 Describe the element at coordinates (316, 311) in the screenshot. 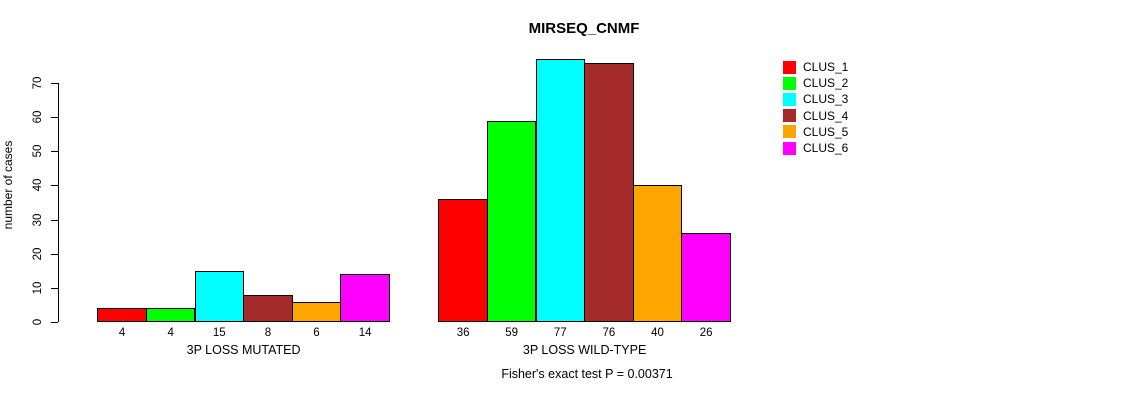

I see `bar-clus_5-group1` at that location.